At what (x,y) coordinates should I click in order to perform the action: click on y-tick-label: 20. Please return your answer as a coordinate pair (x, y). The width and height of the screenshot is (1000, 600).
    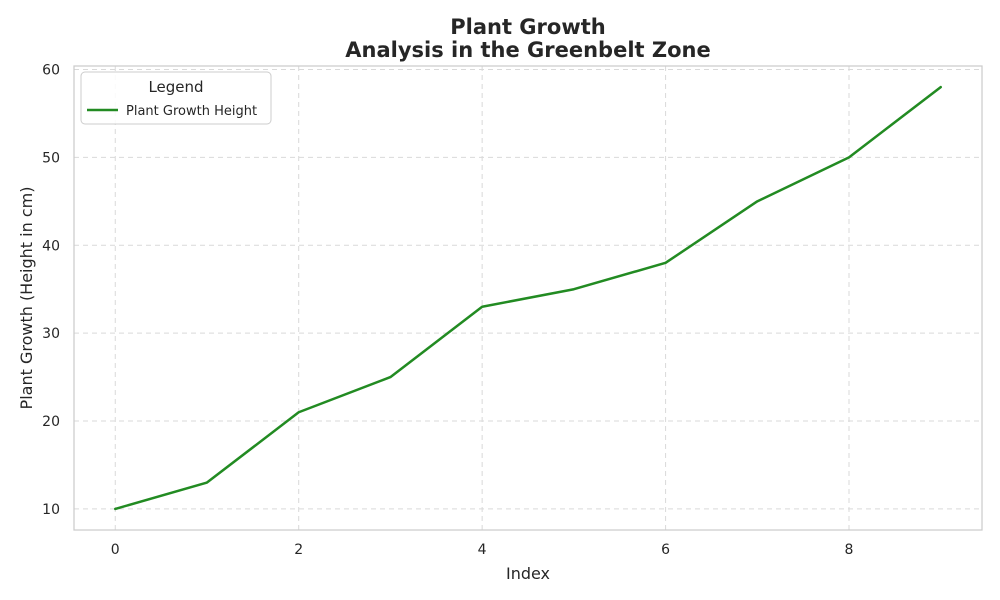
    Looking at the image, I should click on (51, 422).